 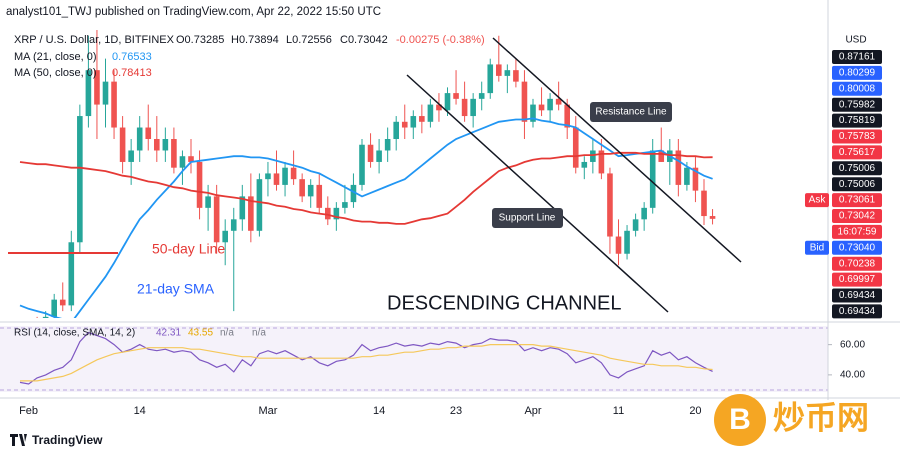 I want to click on tv-logo, so click(x=18, y=440).